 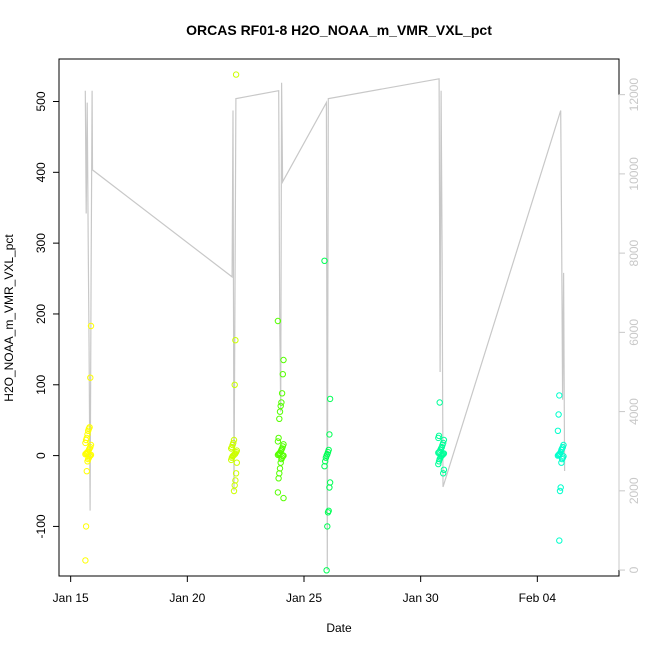 I want to click on y-right-tick-label: 10000, so click(x=634, y=174).